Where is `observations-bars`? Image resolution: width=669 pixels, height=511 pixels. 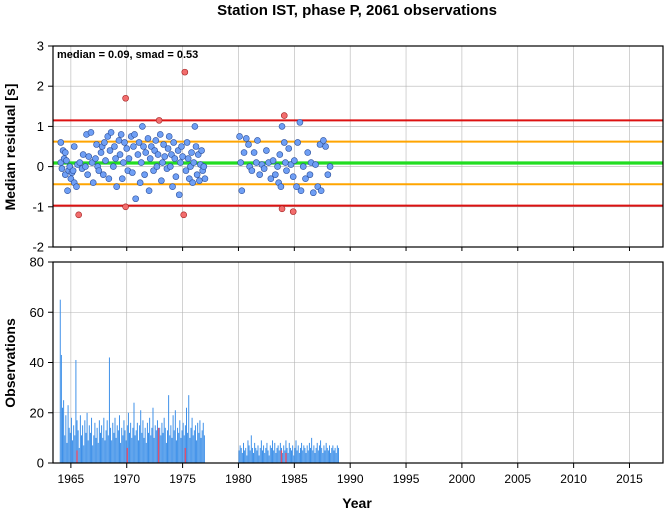
observations-bars is located at coordinates (199, 381).